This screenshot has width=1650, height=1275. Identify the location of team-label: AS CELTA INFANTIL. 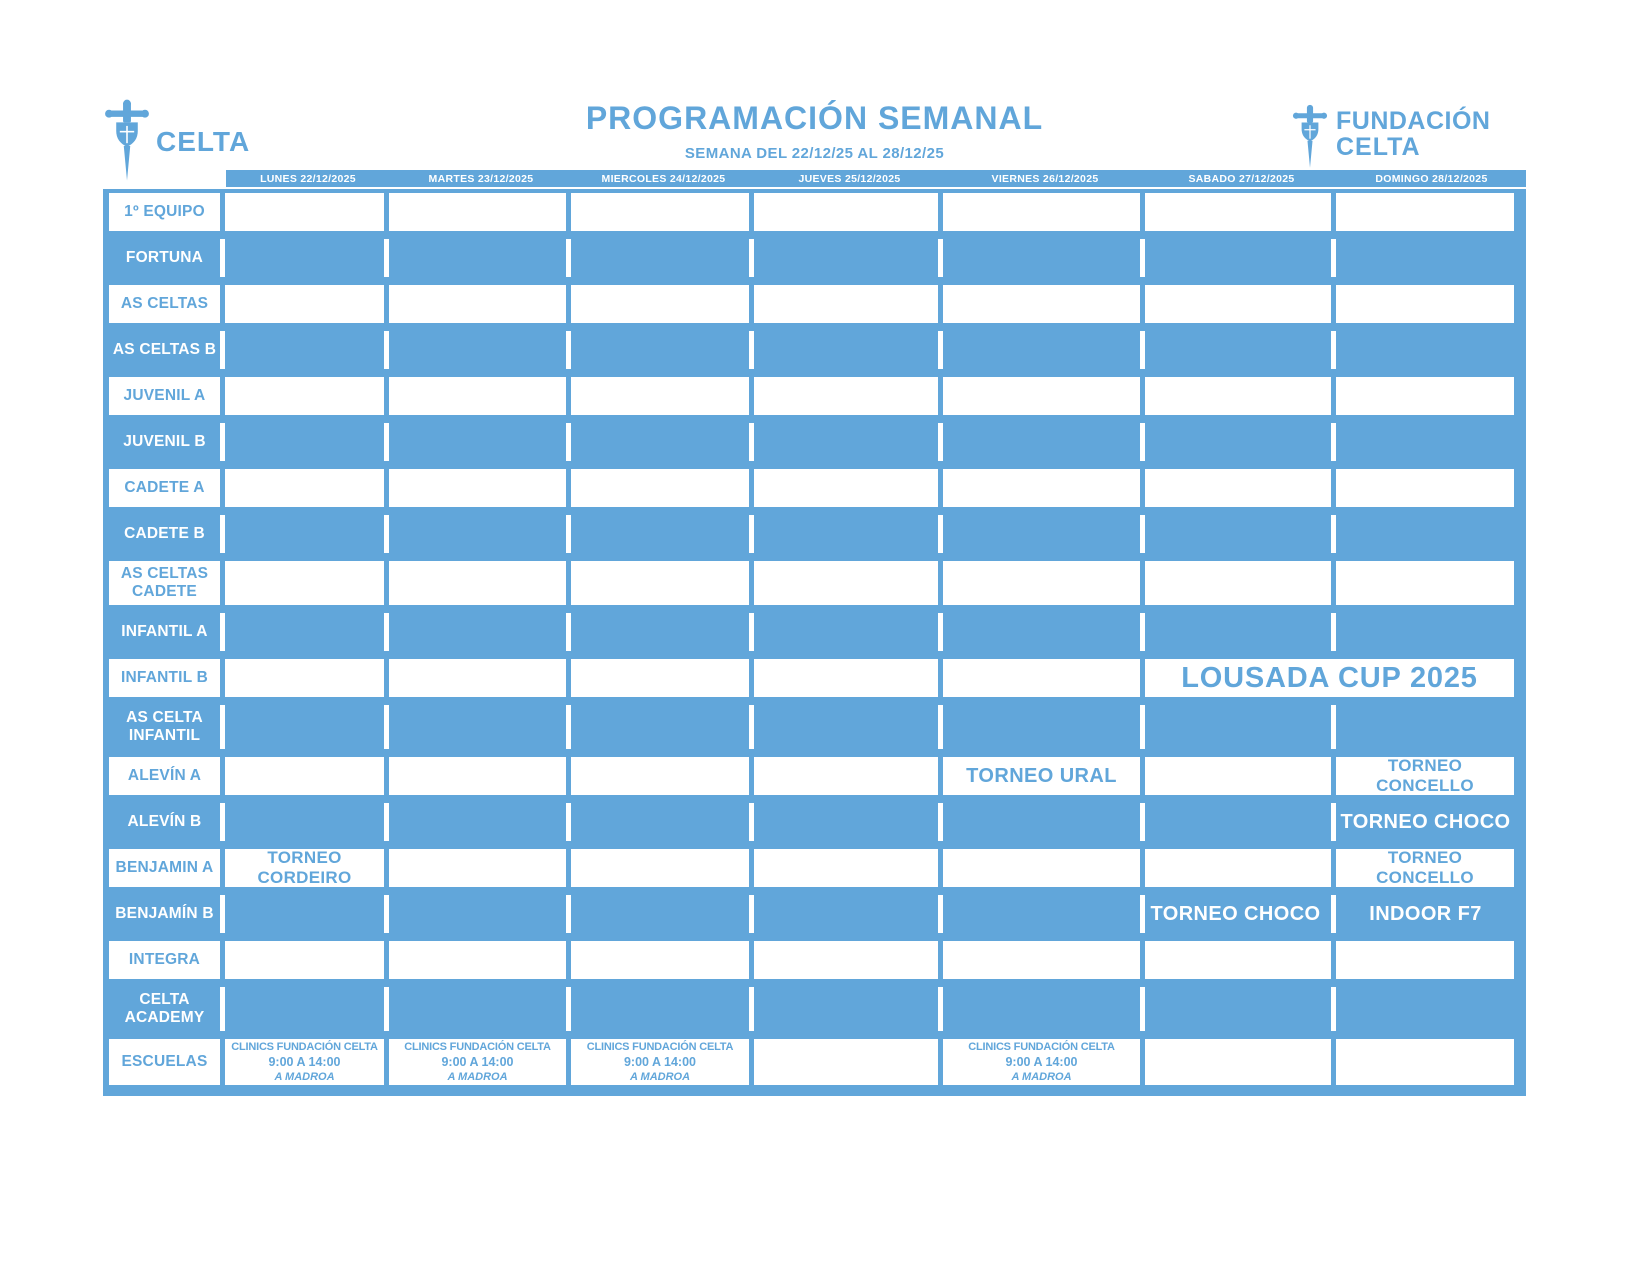
(164, 727).